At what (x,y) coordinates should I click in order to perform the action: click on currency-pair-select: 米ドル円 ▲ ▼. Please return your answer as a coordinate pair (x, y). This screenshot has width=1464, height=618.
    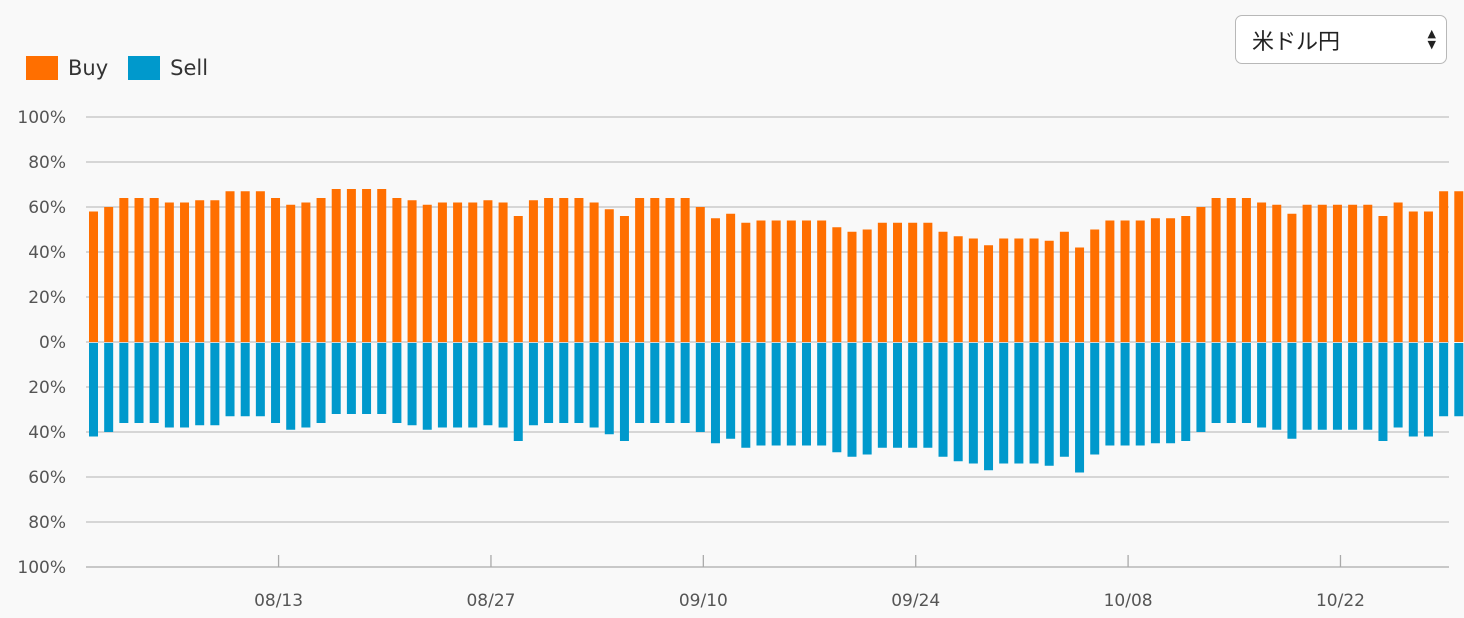
    Looking at the image, I should click on (1341, 39).